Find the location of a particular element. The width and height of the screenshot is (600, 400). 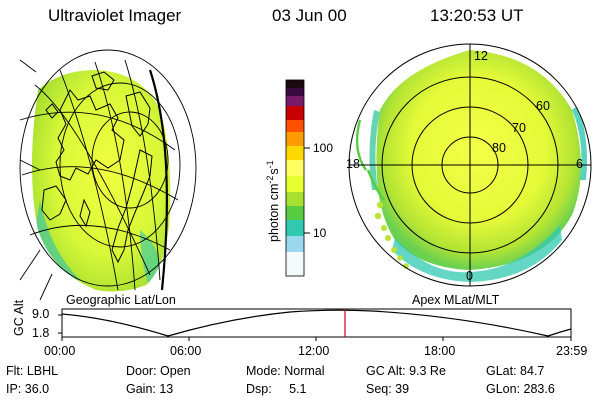

geo-map-label: Geographic Lat/Lon is located at coordinates (121, 300).